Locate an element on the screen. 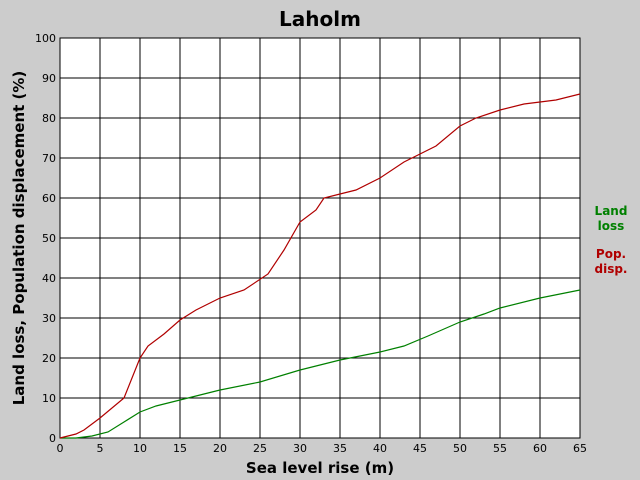  legend-entry-pop-disp: Pop. is located at coordinates (611, 254).